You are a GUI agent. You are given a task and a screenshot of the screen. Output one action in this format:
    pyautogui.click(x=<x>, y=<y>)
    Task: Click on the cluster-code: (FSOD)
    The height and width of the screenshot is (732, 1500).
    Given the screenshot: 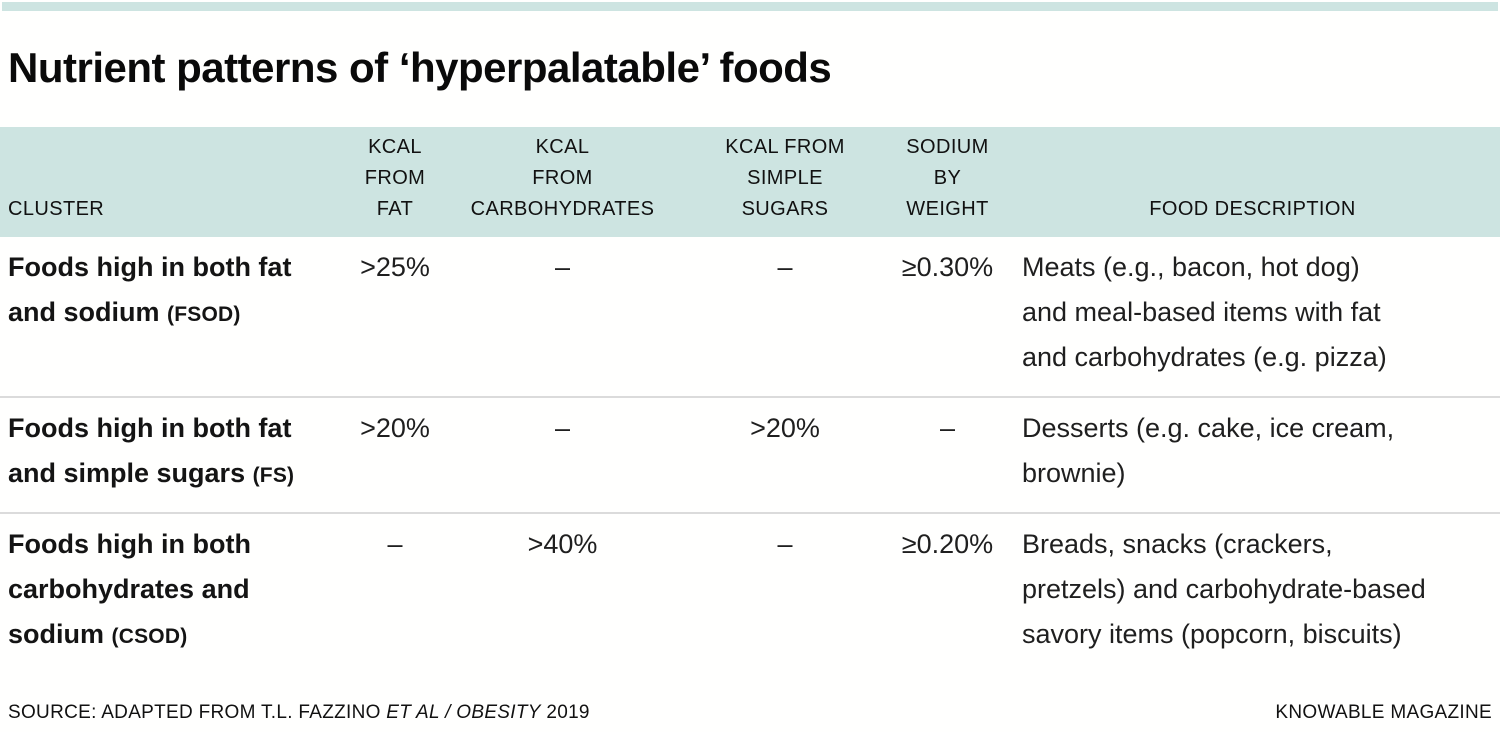 What is the action you would take?
    pyautogui.click(x=204, y=314)
    